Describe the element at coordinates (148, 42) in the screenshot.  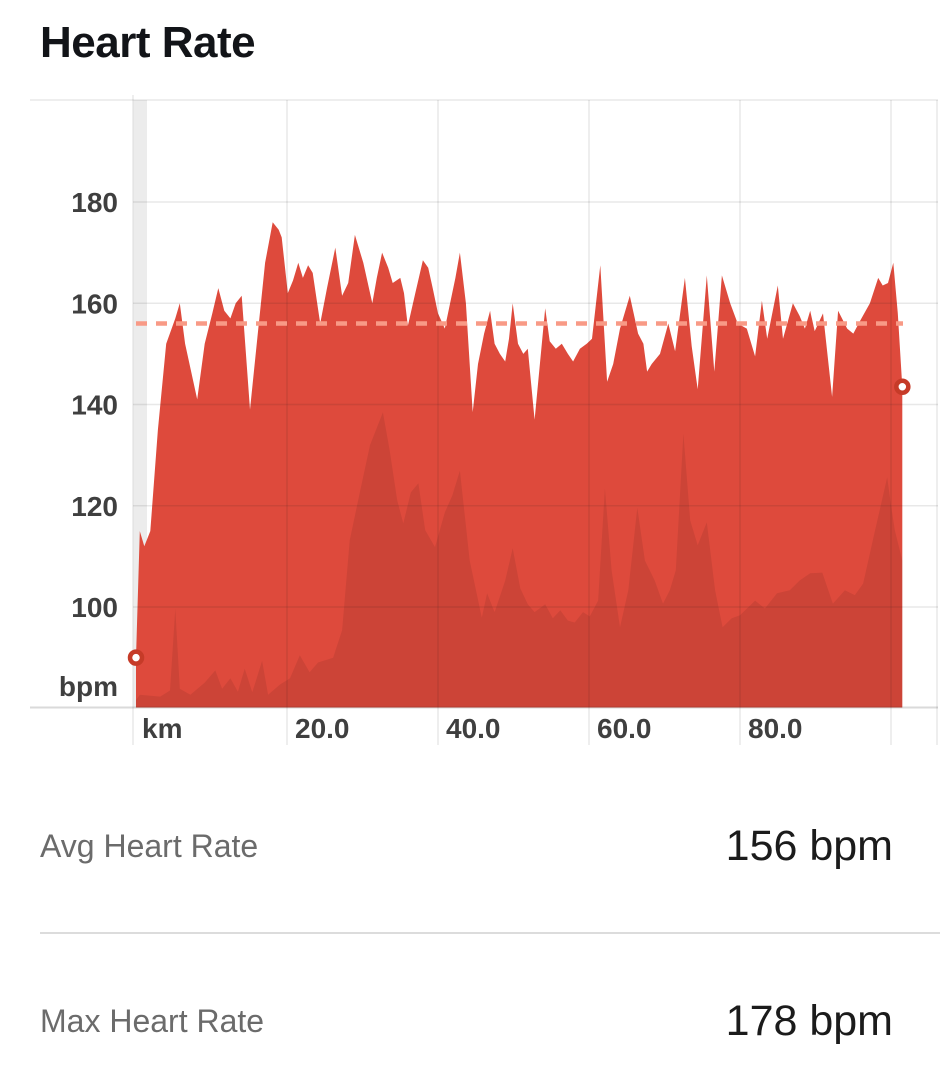
I see `page-title: Heart Rate` at that location.